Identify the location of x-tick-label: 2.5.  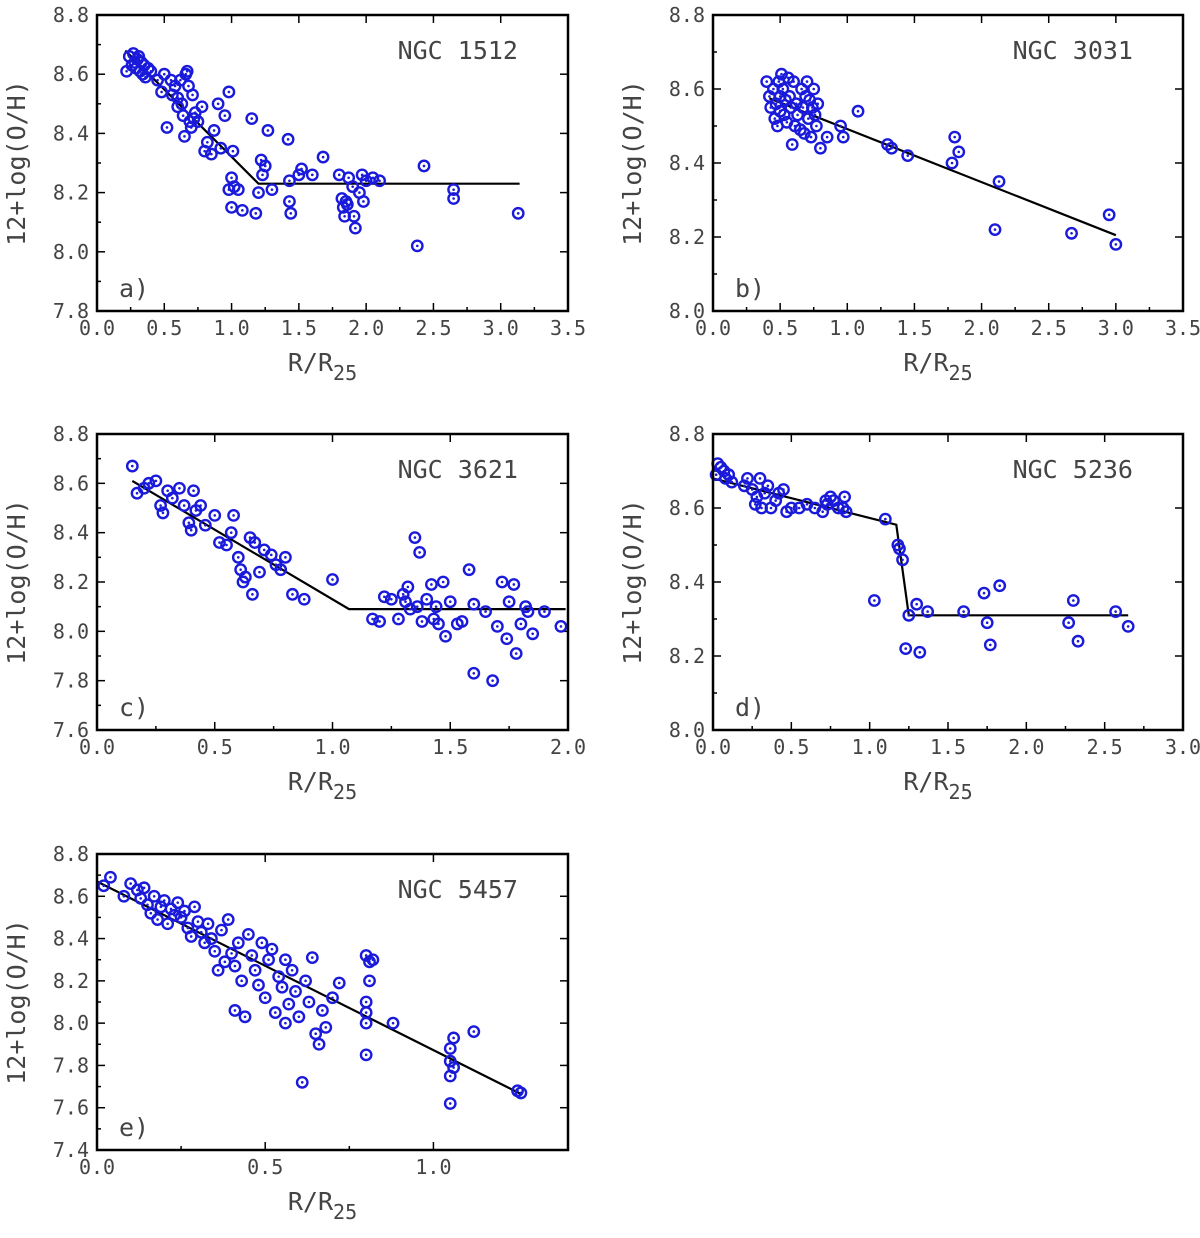
(1105, 747).